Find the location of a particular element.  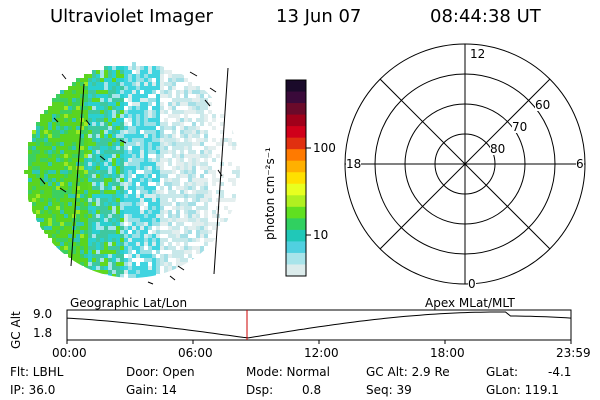

info-gc-alt: GC Alt: 2.9 Re is located at coordinates (408, 372).